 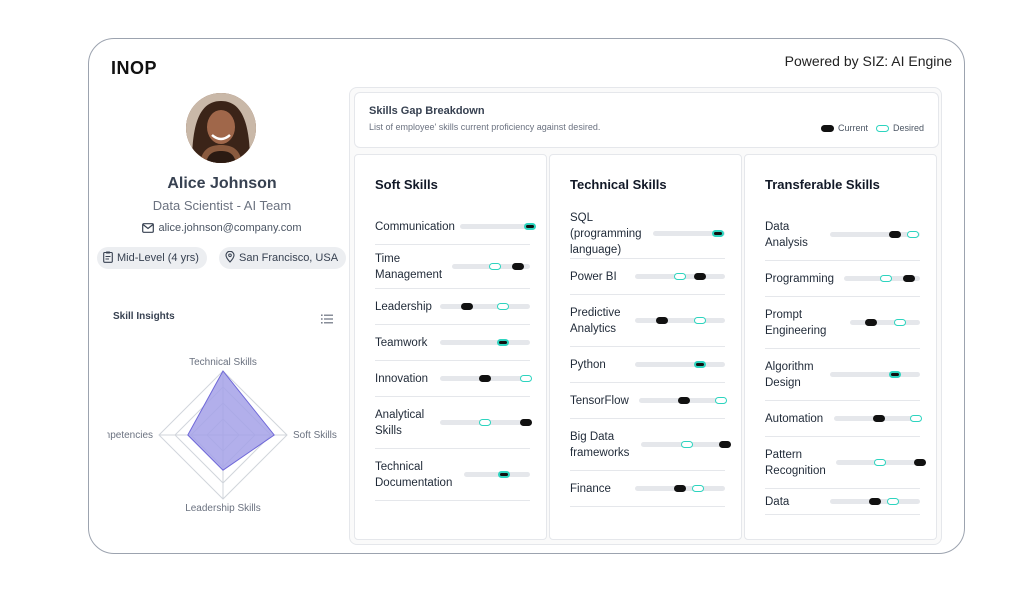 I want to click on profile-role: Data Scientist - AI Team, so click(x=222, y=205).